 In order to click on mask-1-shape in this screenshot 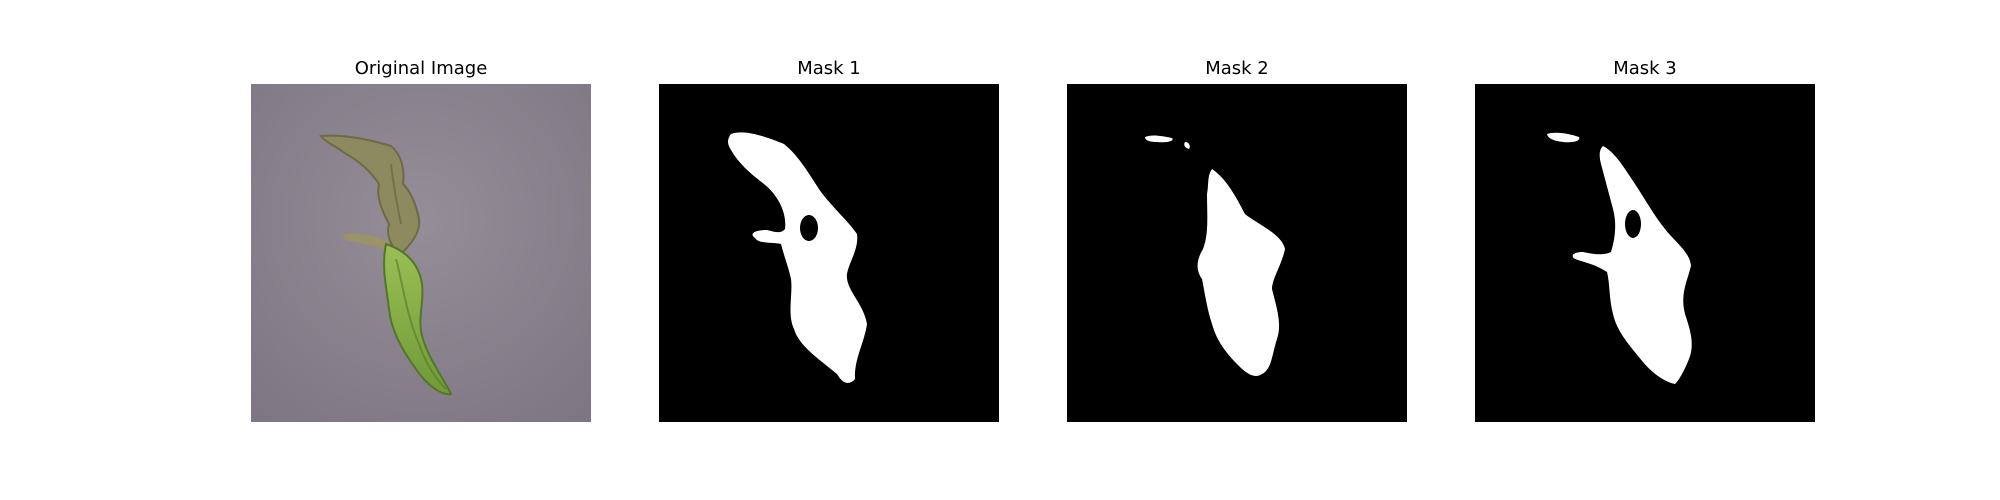, I will do `click(797, 257)`.